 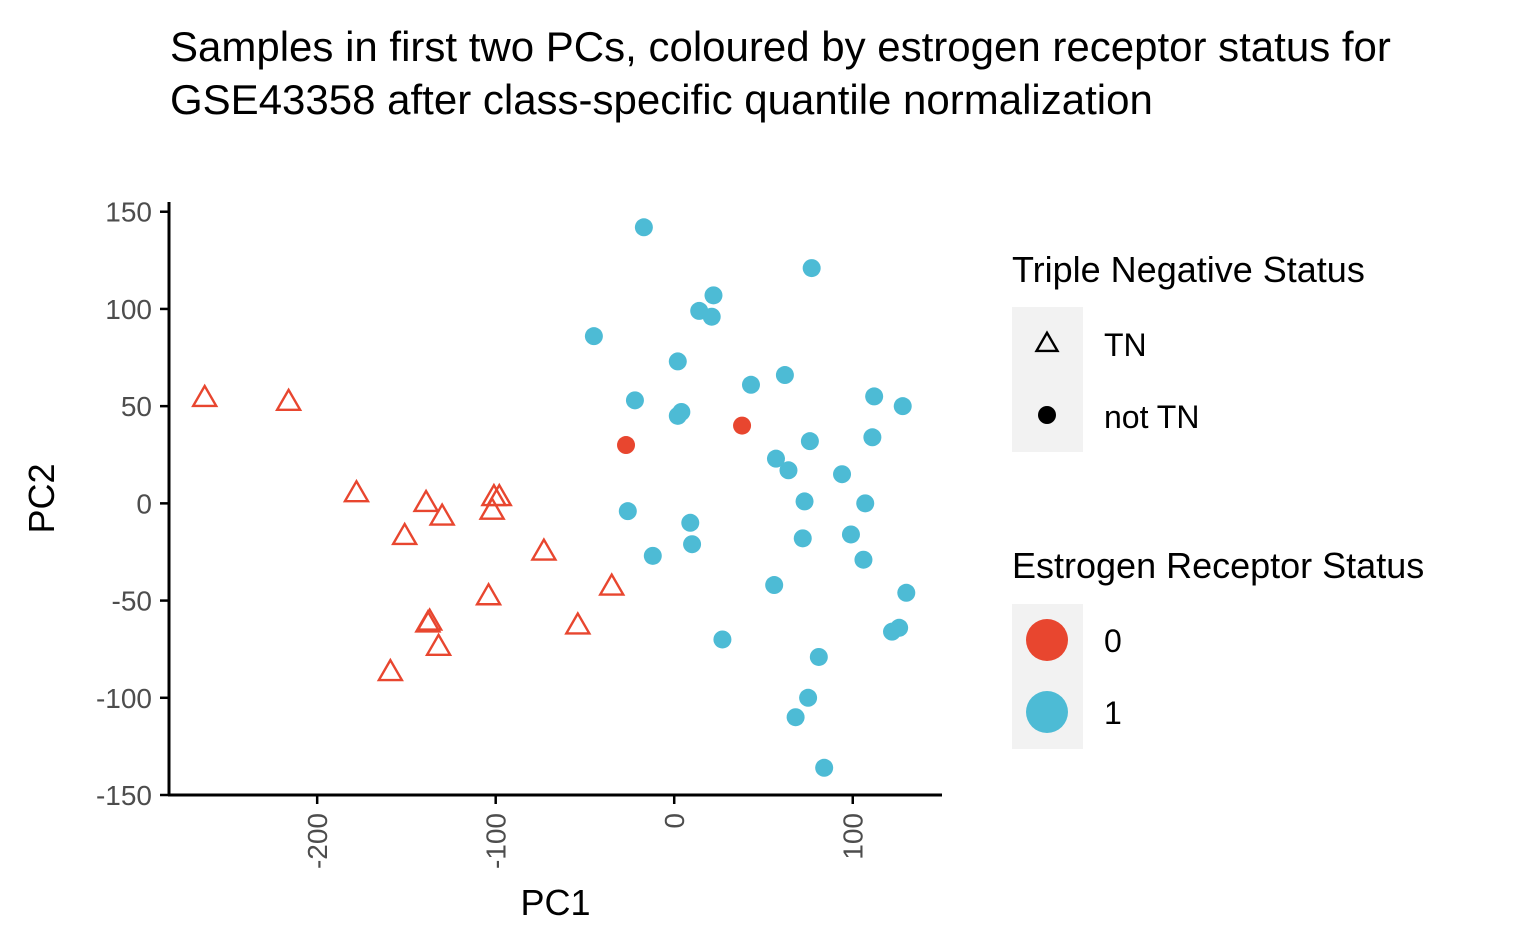 What do you see at coordinates (1047, 379) in the screenshot?
I see `legend-key-background` at bounding box center [1047, 379].